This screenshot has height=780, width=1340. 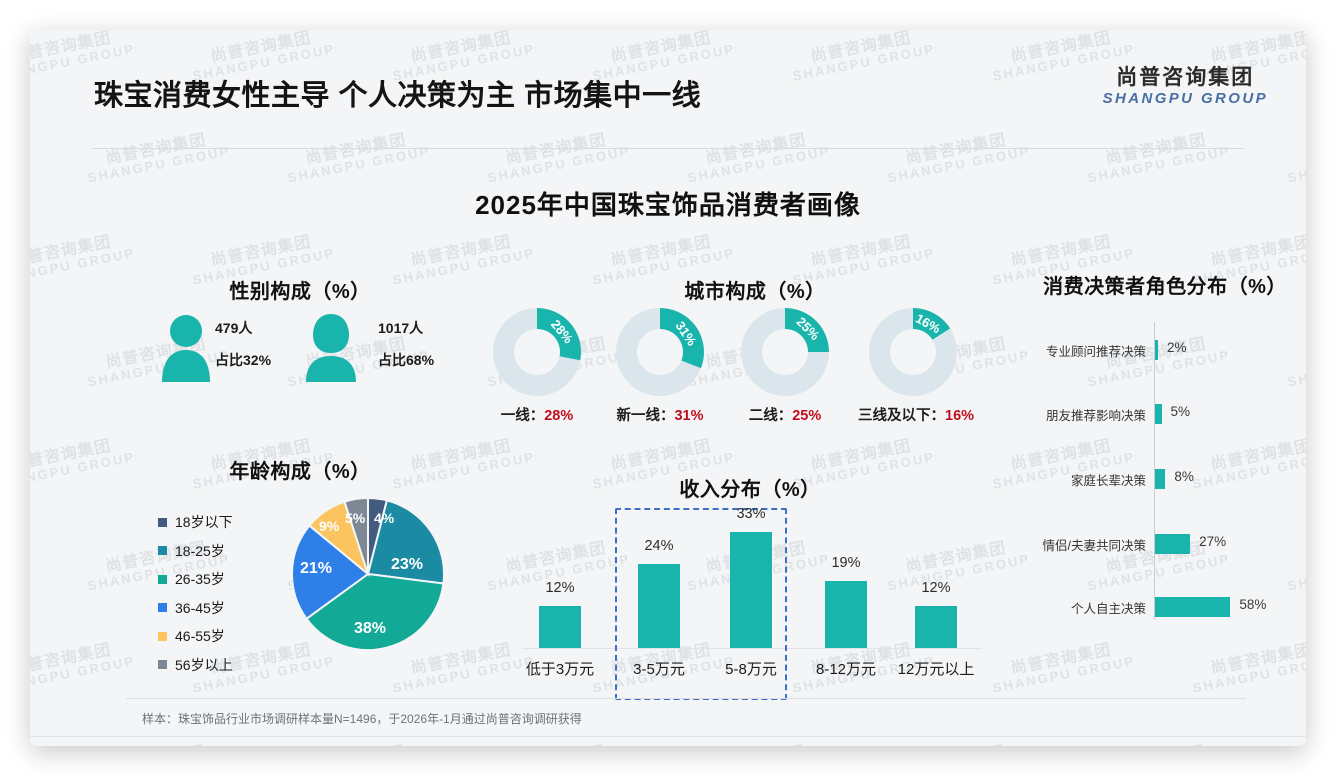 What do you see at coordinates (1095, 416) in the screenshot?
I see `decision-label: 朋友推荐影响决策` at bounding box center [1095, 416].